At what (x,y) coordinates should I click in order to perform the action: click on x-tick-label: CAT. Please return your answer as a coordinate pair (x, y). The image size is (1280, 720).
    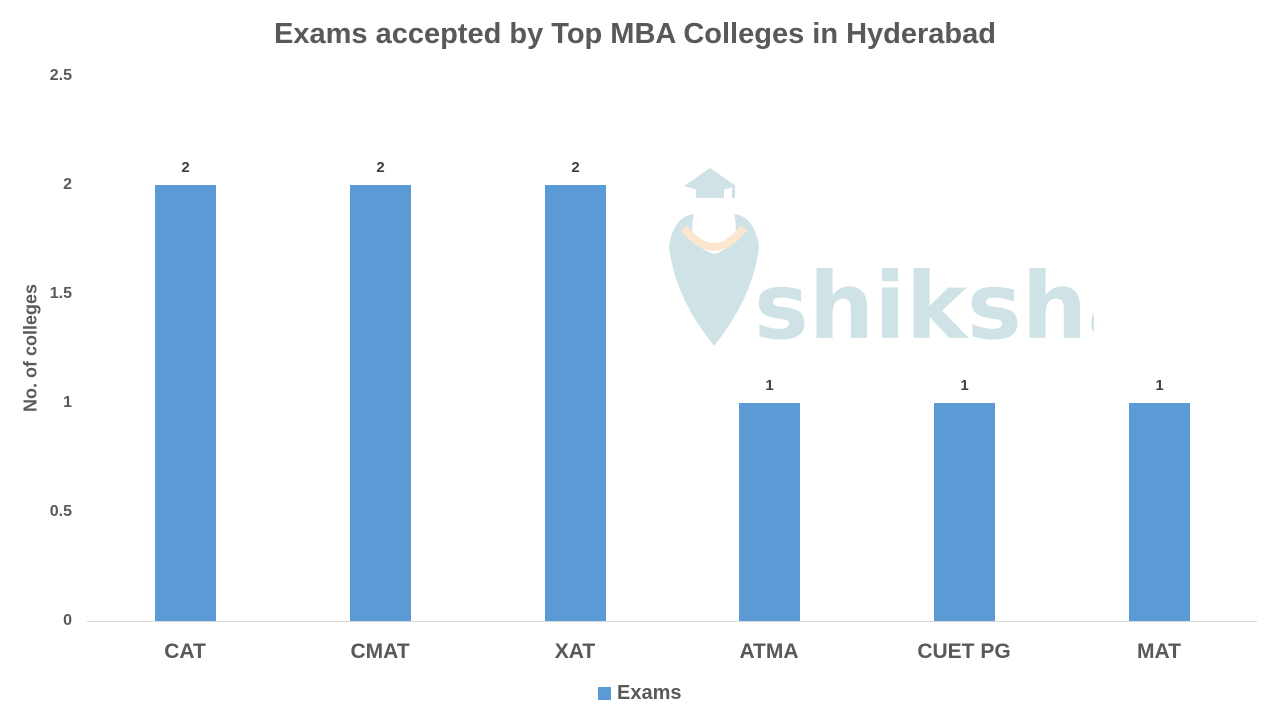
    Looking at the image, I should click on (185, 651).